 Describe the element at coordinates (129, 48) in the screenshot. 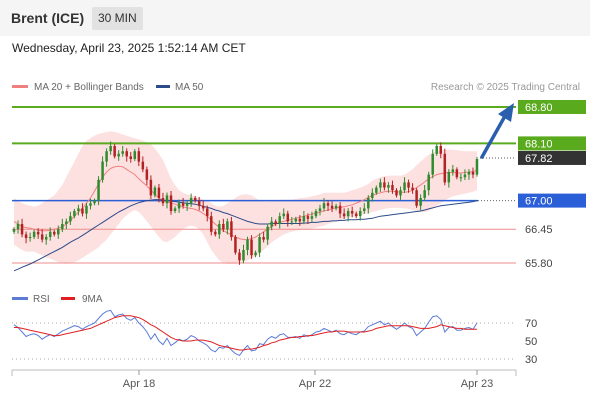

I see `chart-datetime: Wednesday, April 23, 2025 1:52:14 AM CET` at that location.